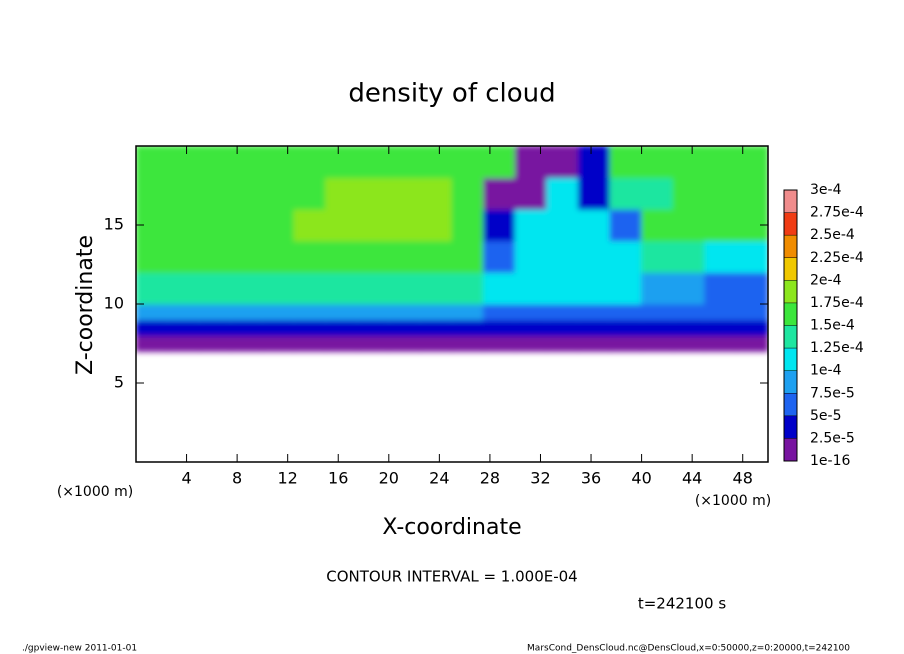  Describe the element at coordinates (830, 461) in the screenshot. I see `colorbar-label: 1e-16` at that location.